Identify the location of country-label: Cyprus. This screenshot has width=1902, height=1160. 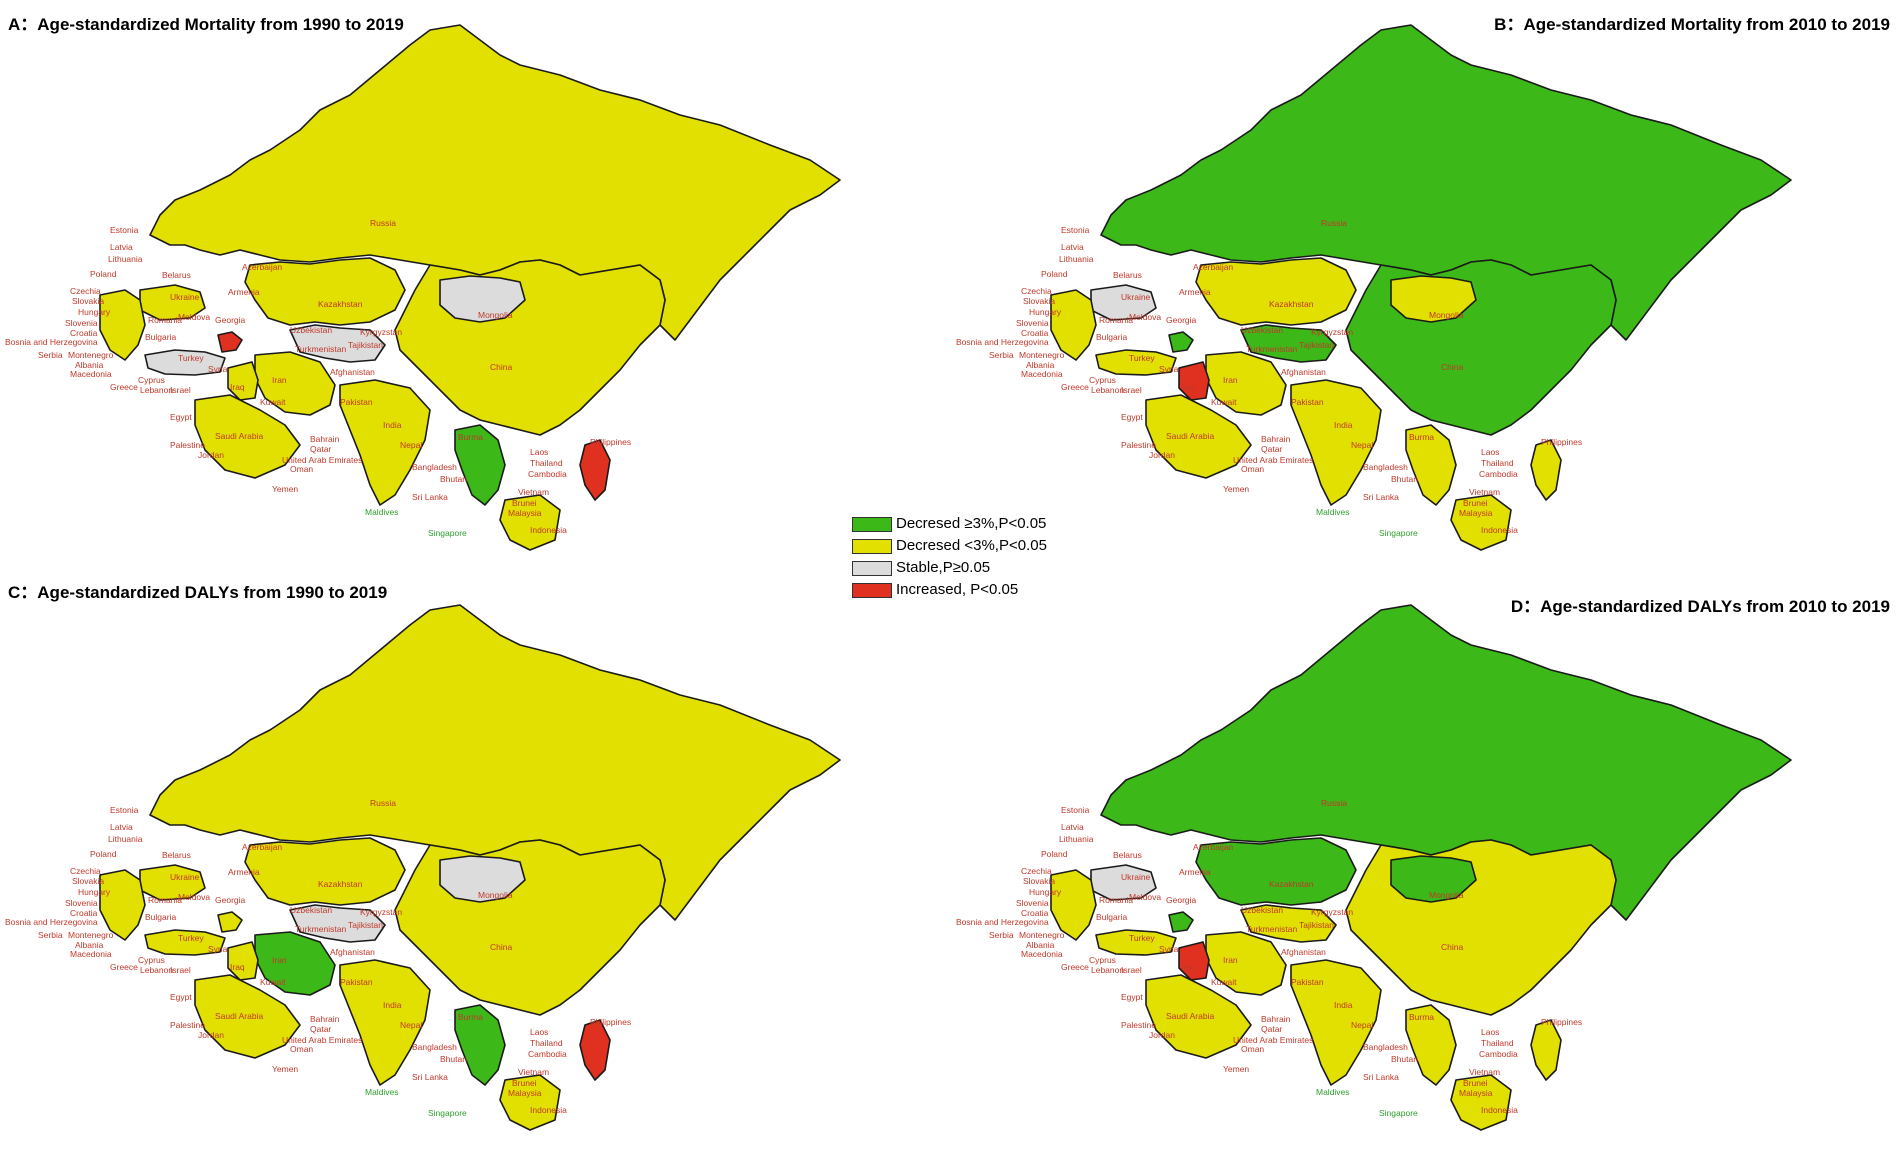
(1102, 380).